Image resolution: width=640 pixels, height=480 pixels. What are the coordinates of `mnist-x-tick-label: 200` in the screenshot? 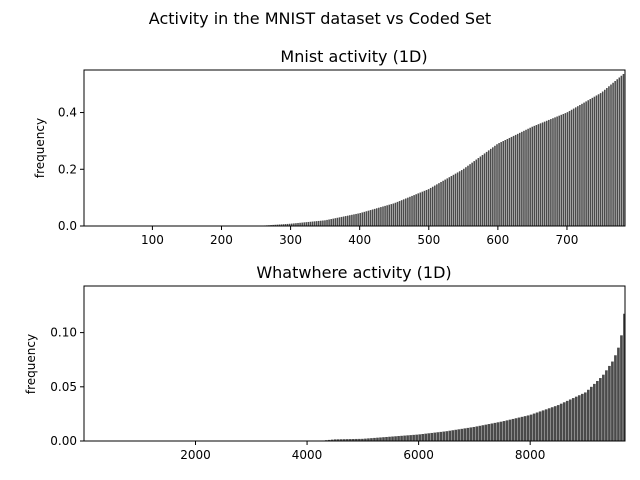 It's located at (221, 240).